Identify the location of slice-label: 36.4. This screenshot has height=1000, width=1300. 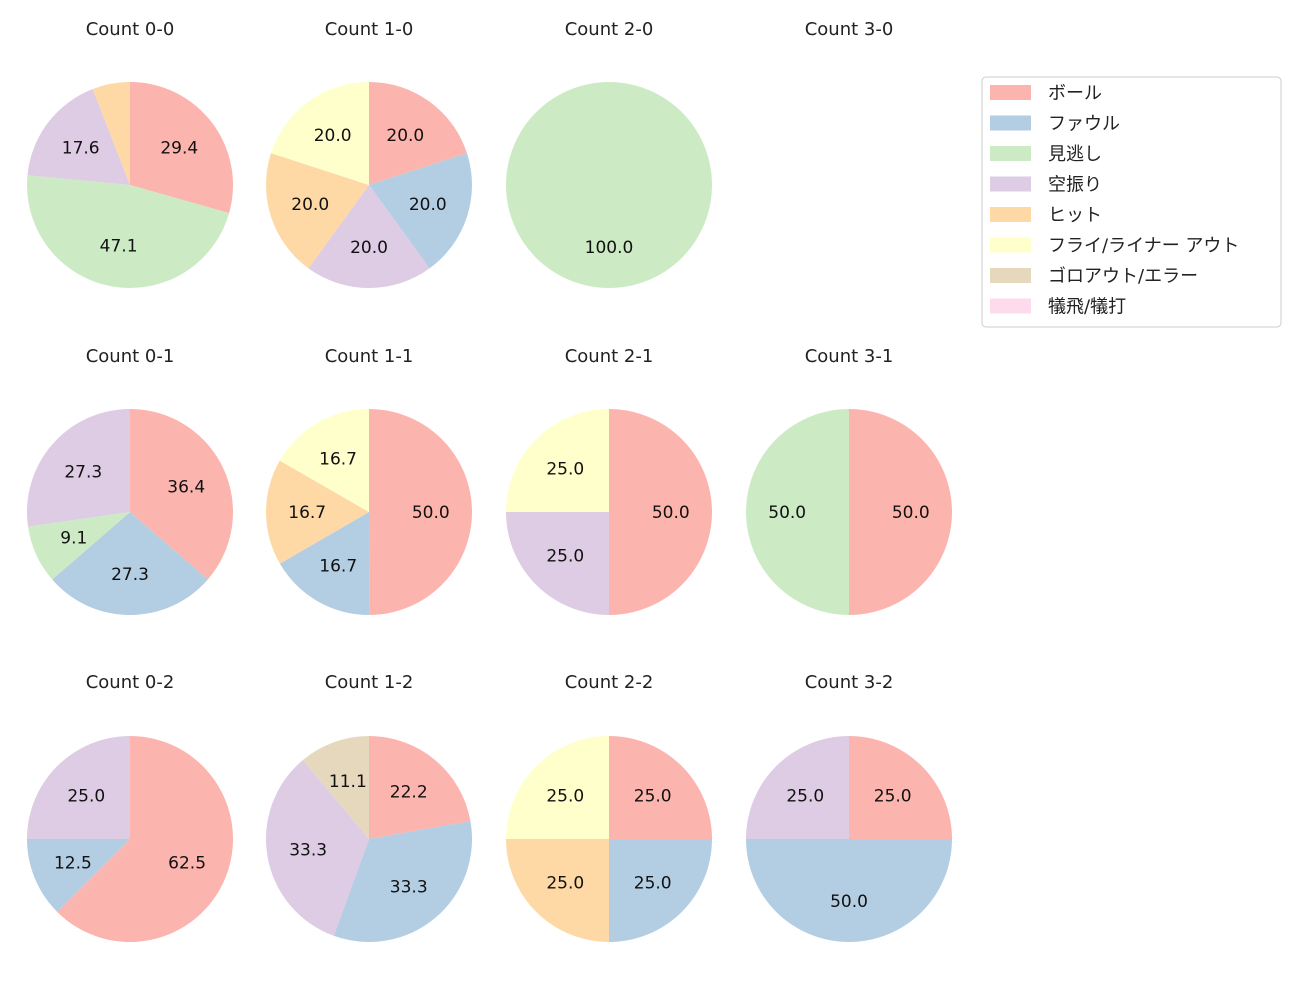
(186, 487).